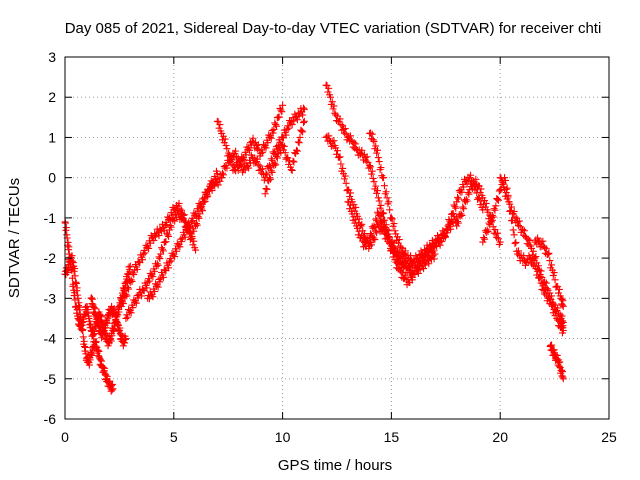 The height and width of the screenshot is (480, 640). Describe the element at coordinates (478, 211) in the screenshot. I see `series-arc-n` at that location.